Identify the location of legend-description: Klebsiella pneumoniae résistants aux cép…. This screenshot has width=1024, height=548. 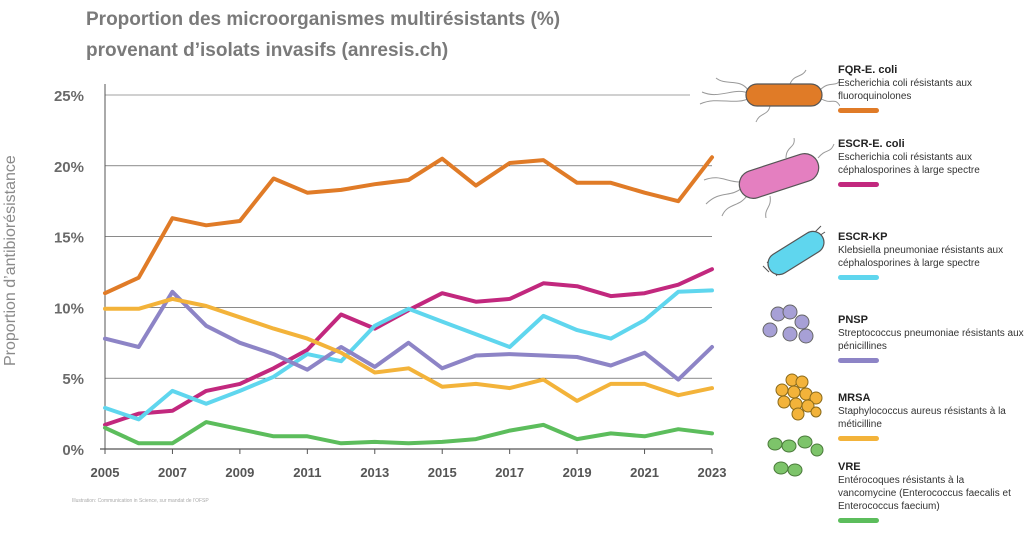
(921, 257).